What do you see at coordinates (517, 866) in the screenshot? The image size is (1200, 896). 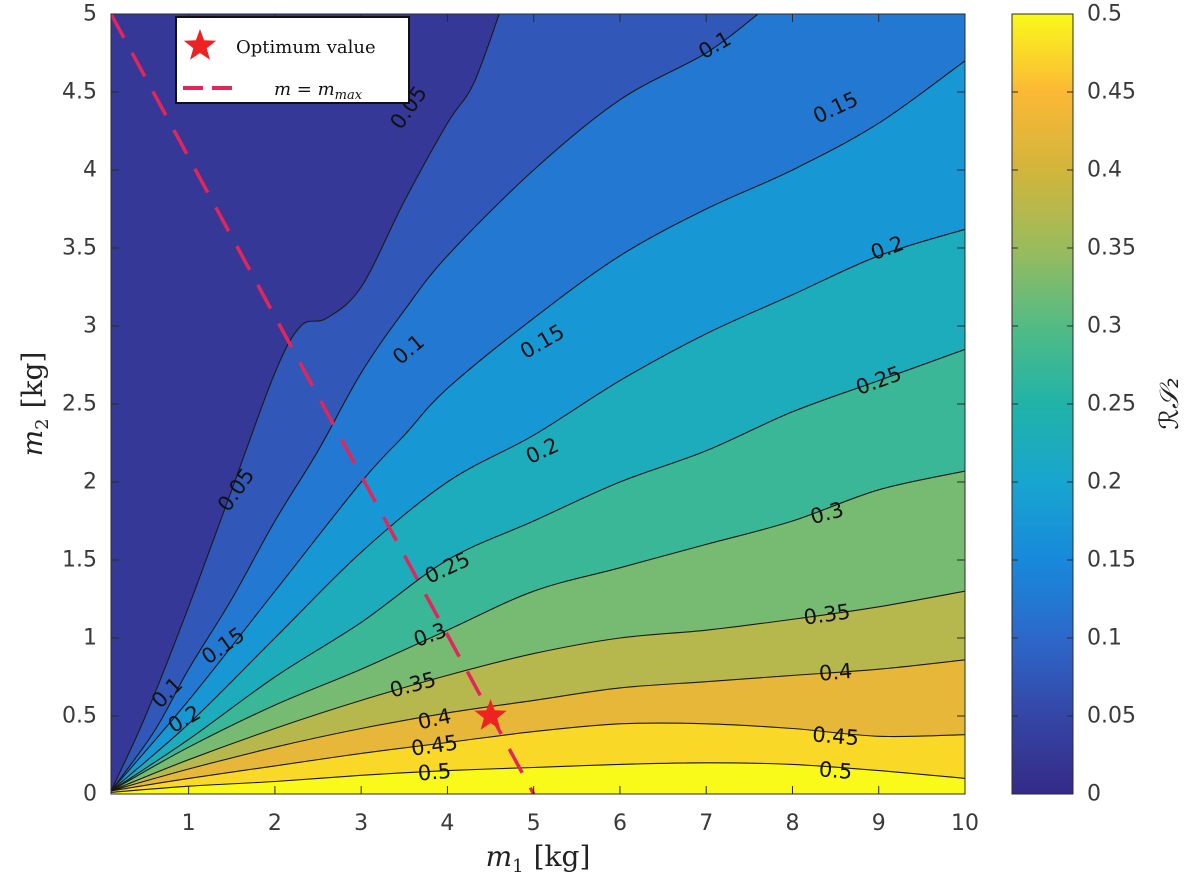 I see `x-axis-sub: 1` at bounding box center [517, 866].